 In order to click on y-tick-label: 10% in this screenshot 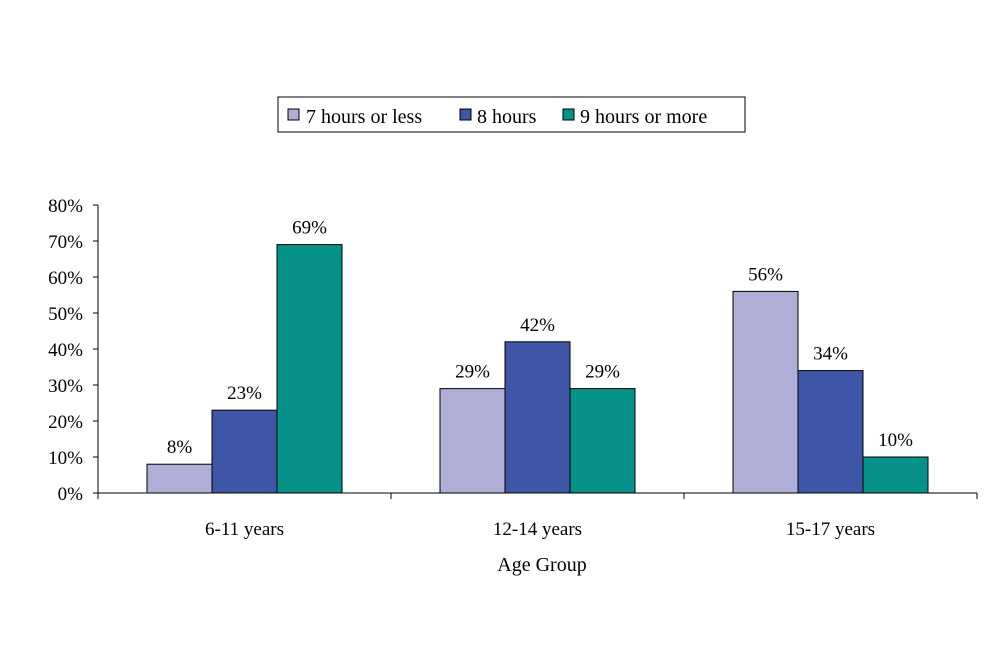, I will do `click(65, 458)`.